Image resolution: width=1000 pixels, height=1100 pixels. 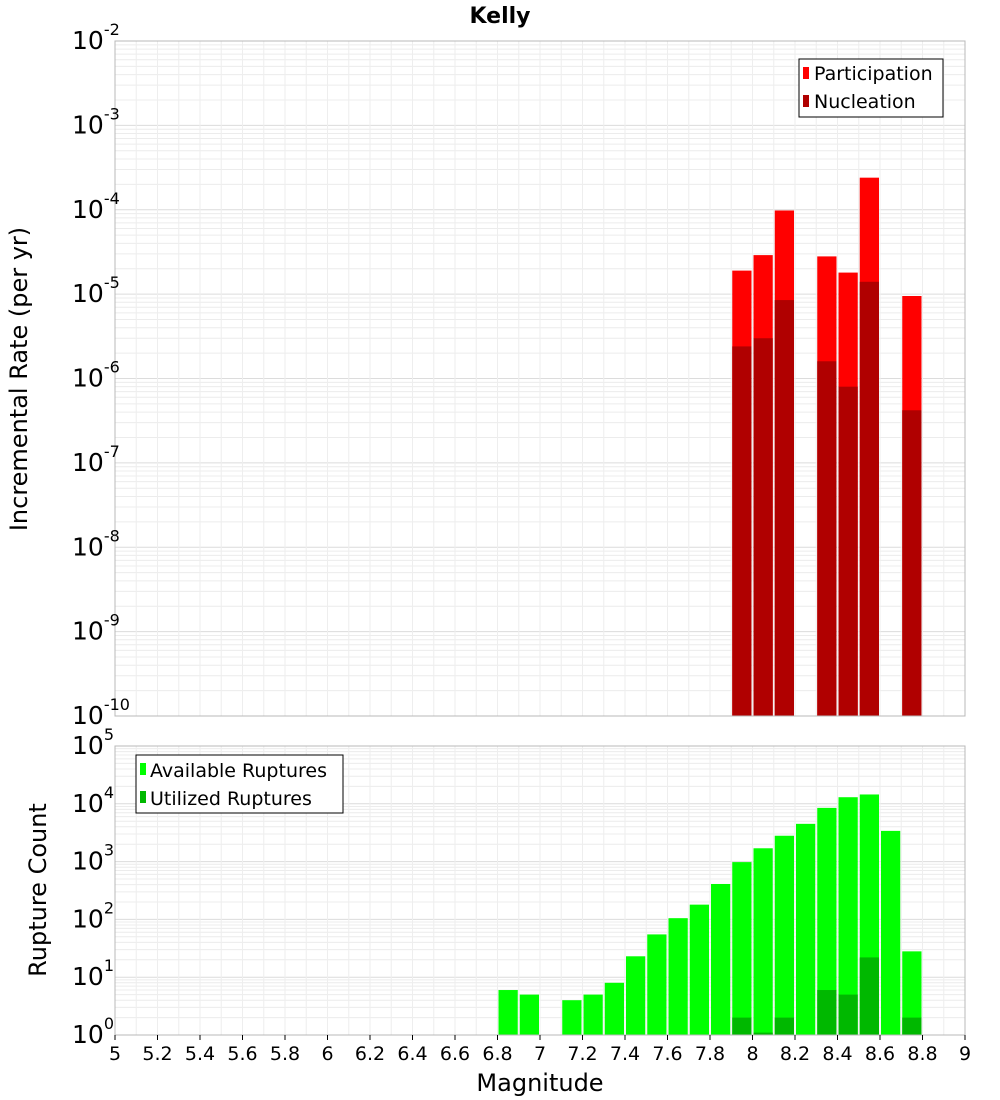 What do you see at coordinates (109, 734) in the screenshot?
I see `count-y-tick-exponent: 5` at bounding box center [109, 734].